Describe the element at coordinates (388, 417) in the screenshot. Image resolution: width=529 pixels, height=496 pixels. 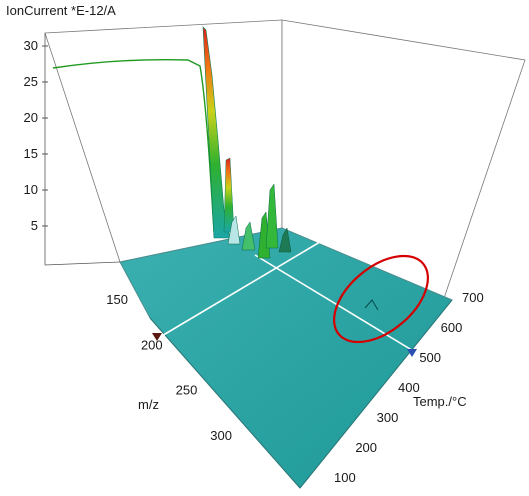
I see `temp-tick-label: 300` at that location.